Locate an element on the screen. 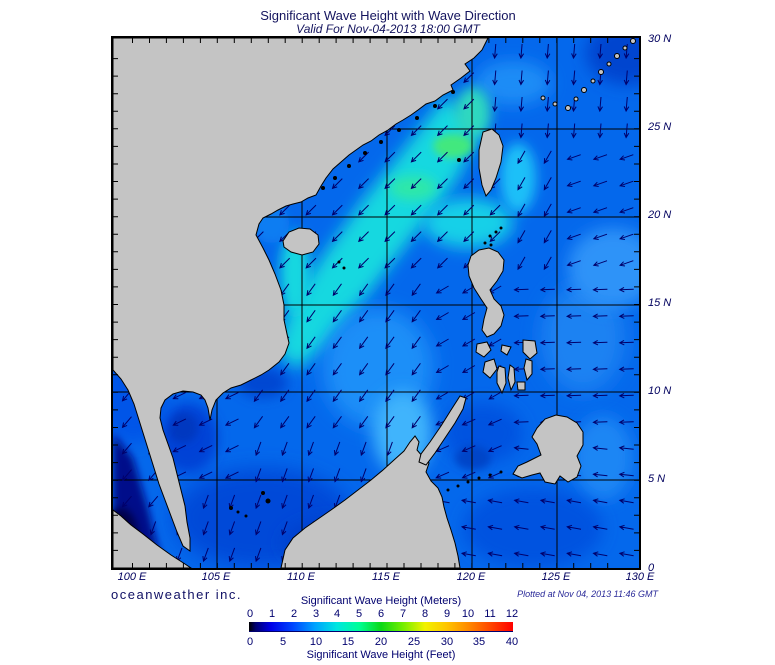 This screenshot has height=665, width=775. meters-tick: 10 is located at coordinates (468, 614).